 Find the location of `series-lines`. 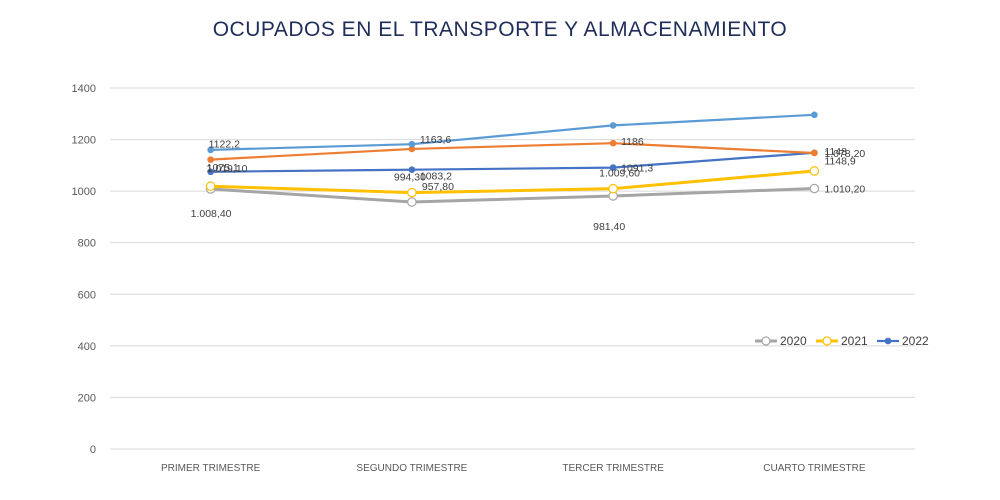

series-lines is located at coordinates (512, 159).